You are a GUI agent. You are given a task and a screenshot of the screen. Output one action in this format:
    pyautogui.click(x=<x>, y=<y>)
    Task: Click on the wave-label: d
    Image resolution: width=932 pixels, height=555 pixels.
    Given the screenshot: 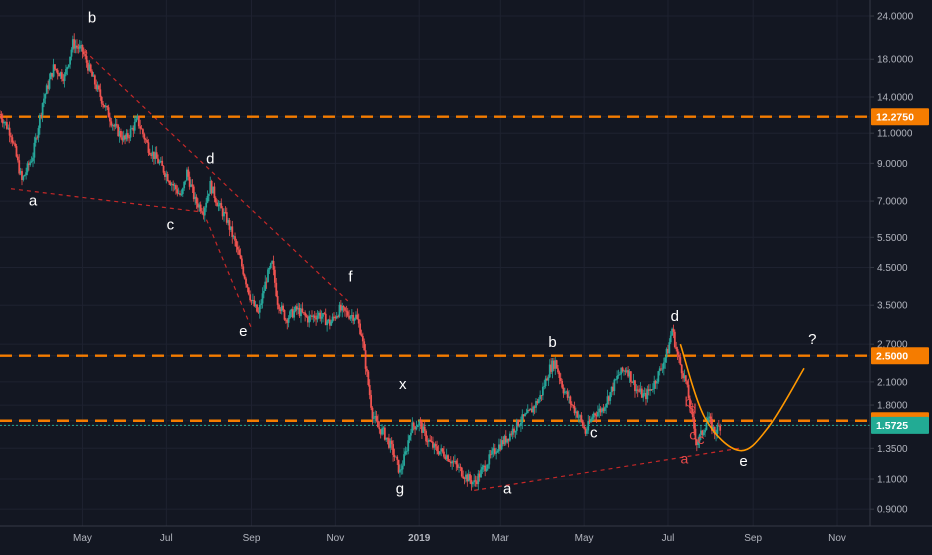 What is the action you would take?
    pyautogui.click(x=675, y=316)
    